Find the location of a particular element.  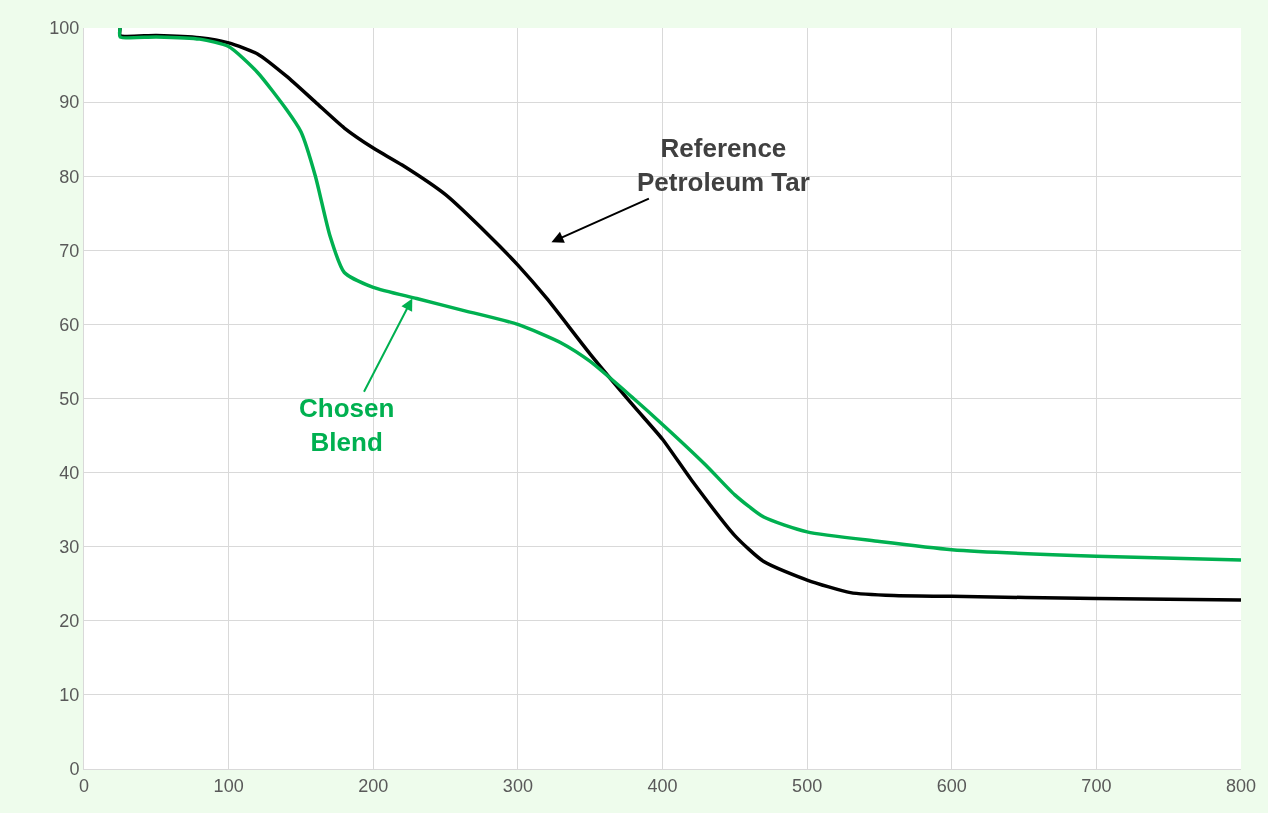

x-tick-label: 600 is located at coordinates (951, 785).